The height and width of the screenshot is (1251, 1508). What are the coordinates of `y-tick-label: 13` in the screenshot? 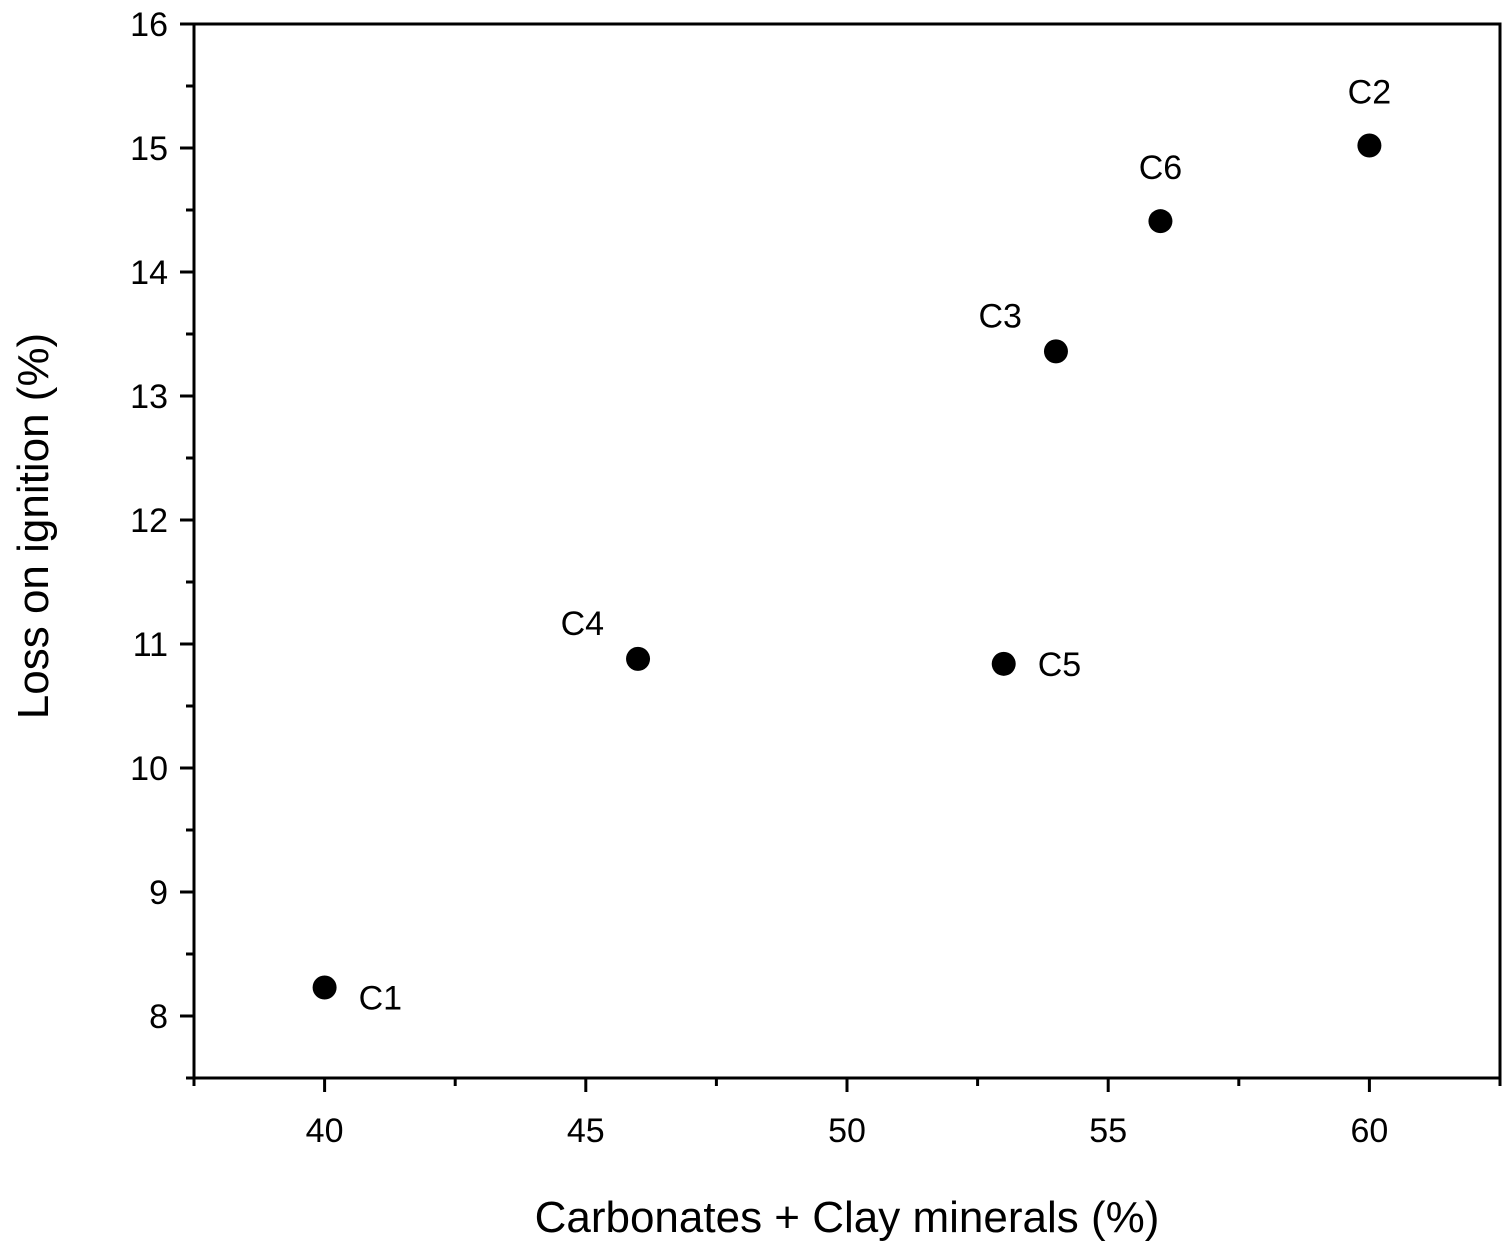 It's located at (149, 397).